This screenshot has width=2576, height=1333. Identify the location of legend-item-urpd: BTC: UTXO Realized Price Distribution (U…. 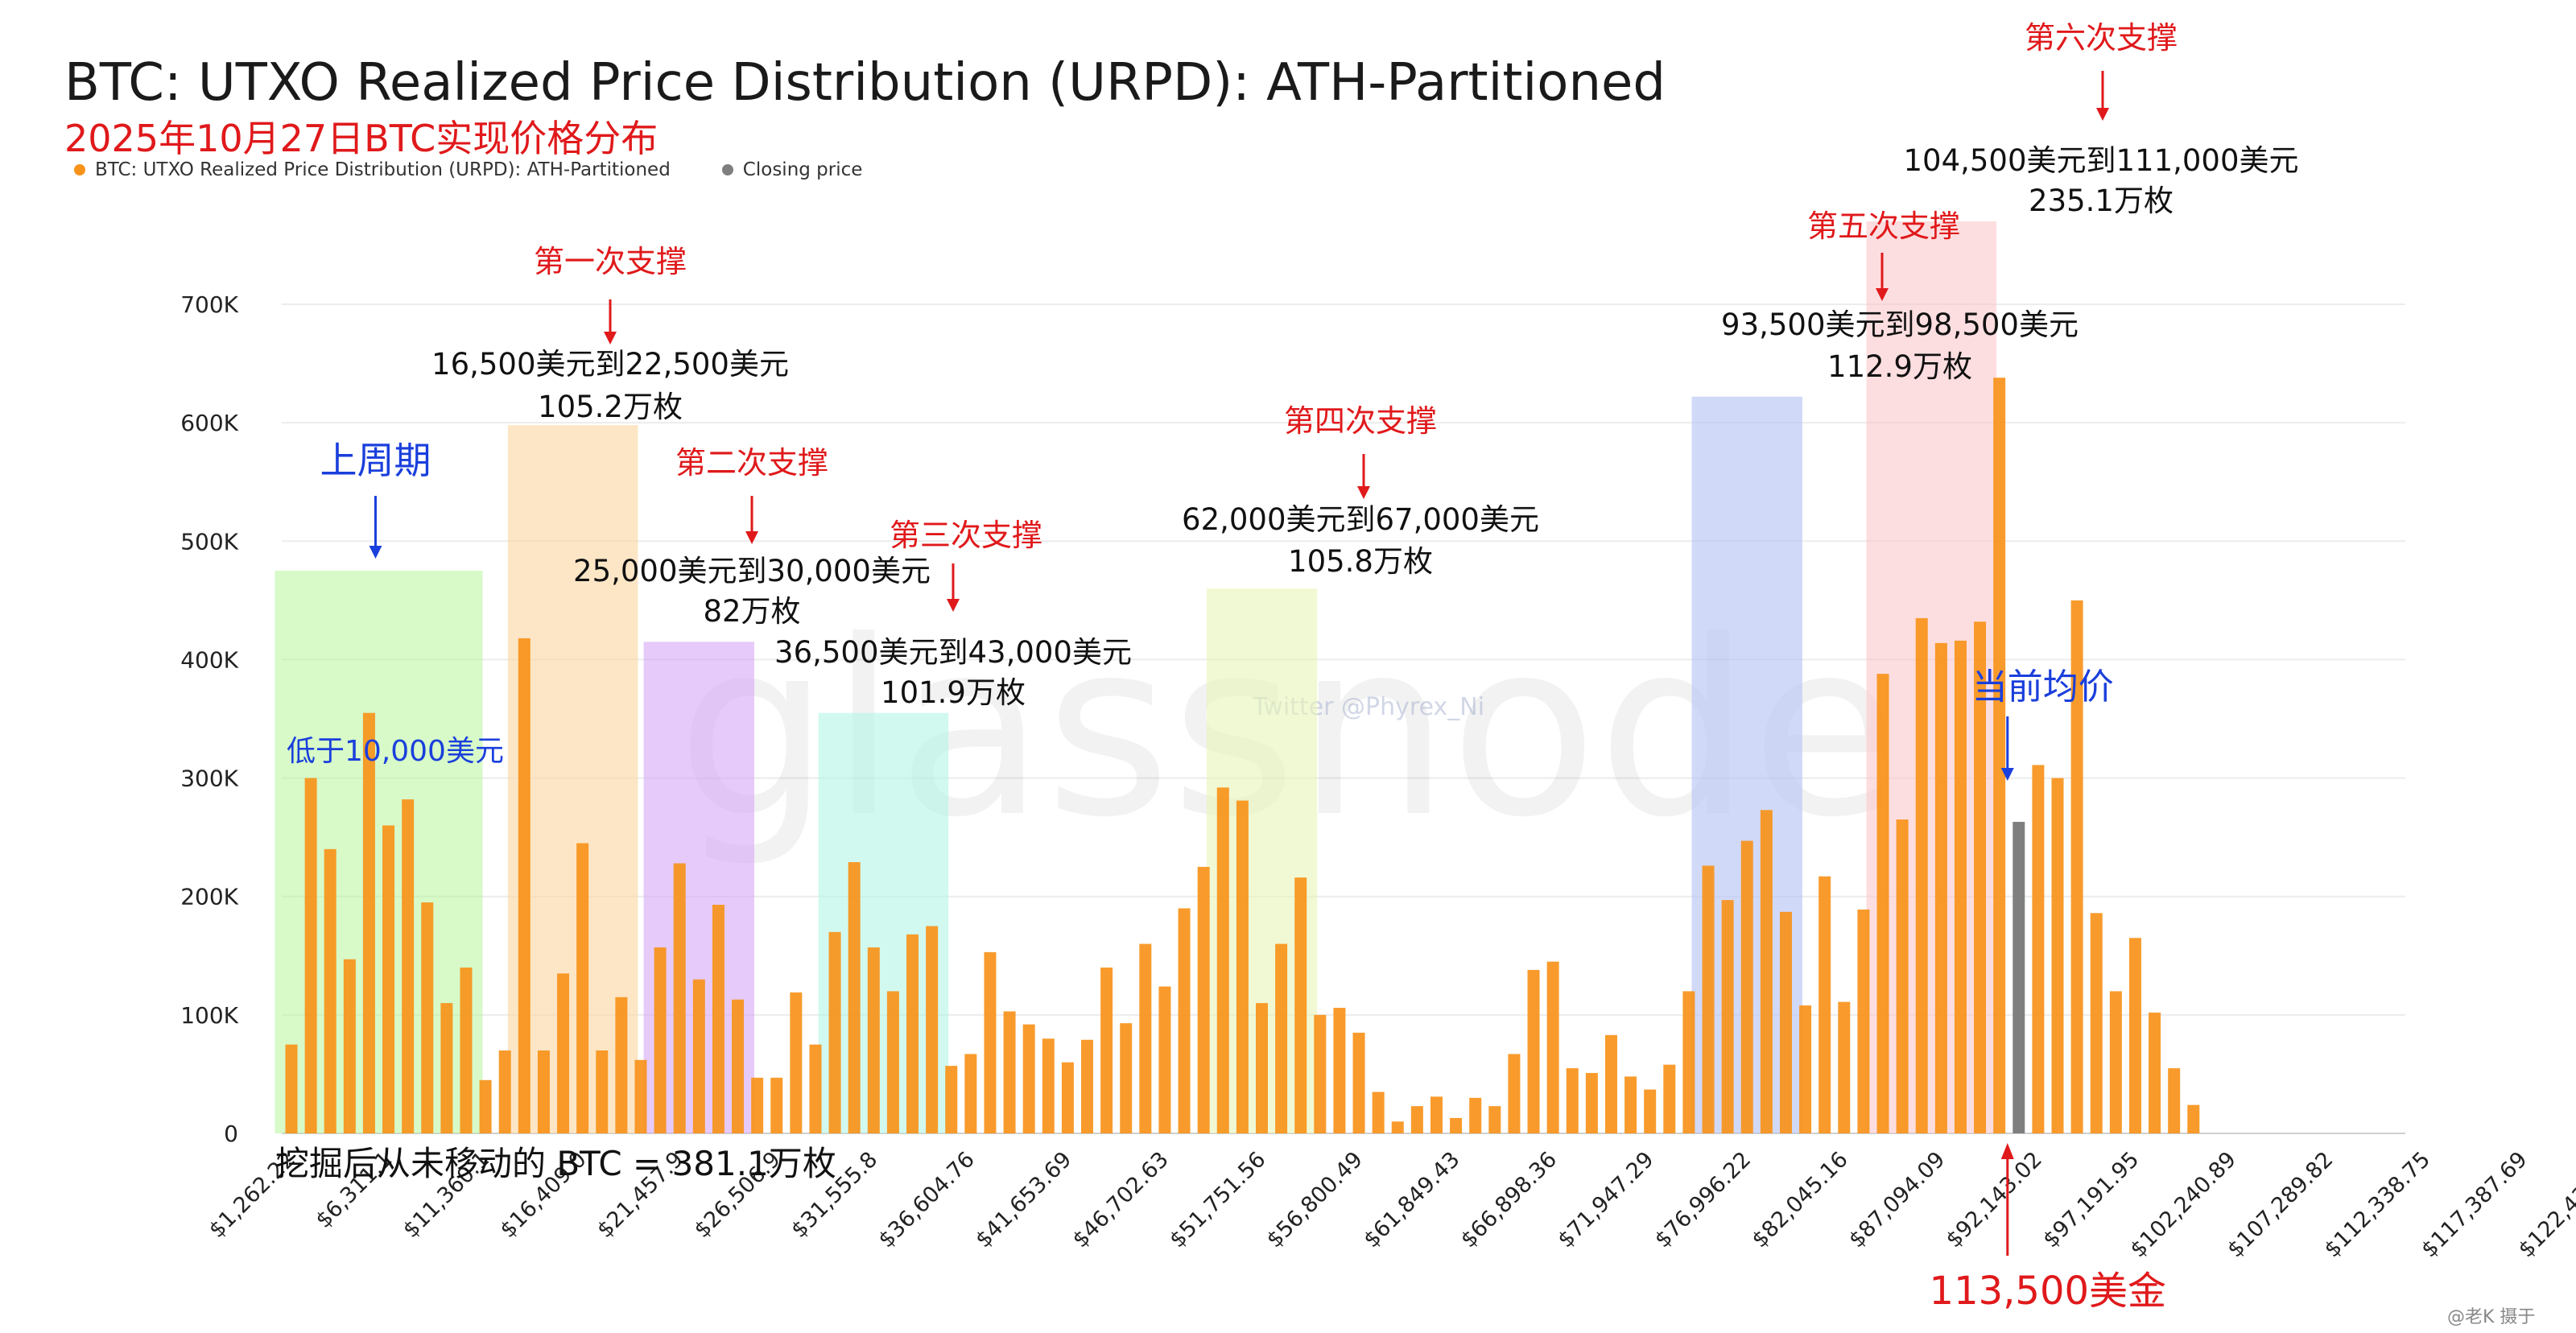
(372, 169).